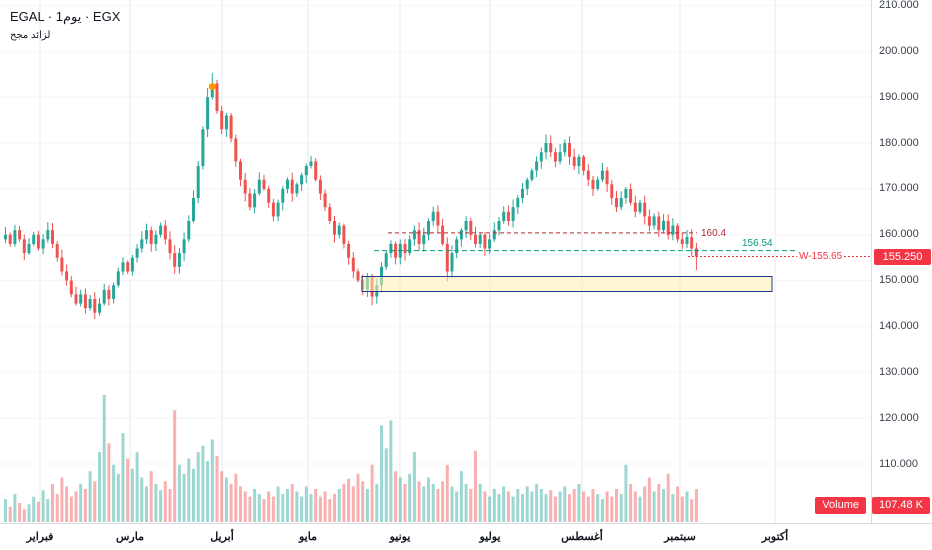 This screenshot has width=932, height=550. Describe the element at coordinates (899, 96) in the screenshot. I see `price-tick-label: 190.000` at that location.